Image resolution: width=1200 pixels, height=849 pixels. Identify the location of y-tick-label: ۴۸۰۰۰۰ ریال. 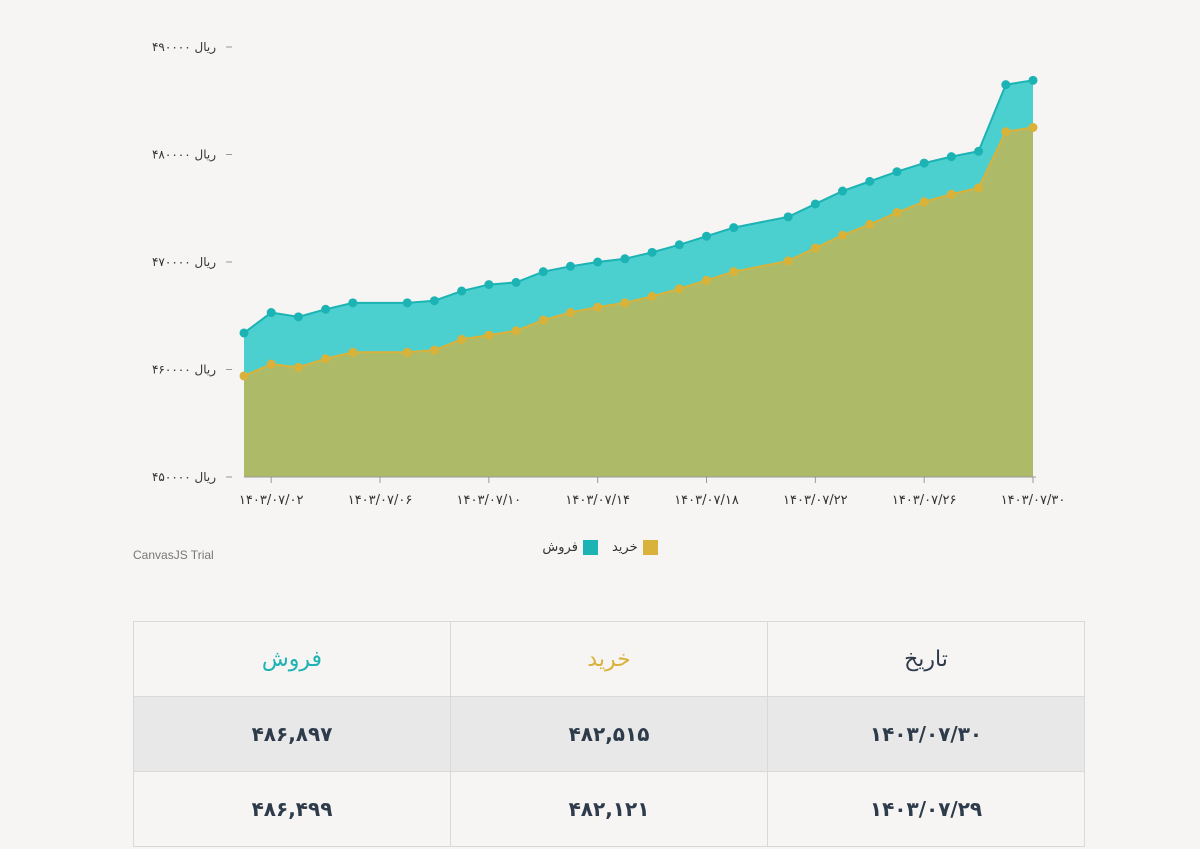
(184, 155).